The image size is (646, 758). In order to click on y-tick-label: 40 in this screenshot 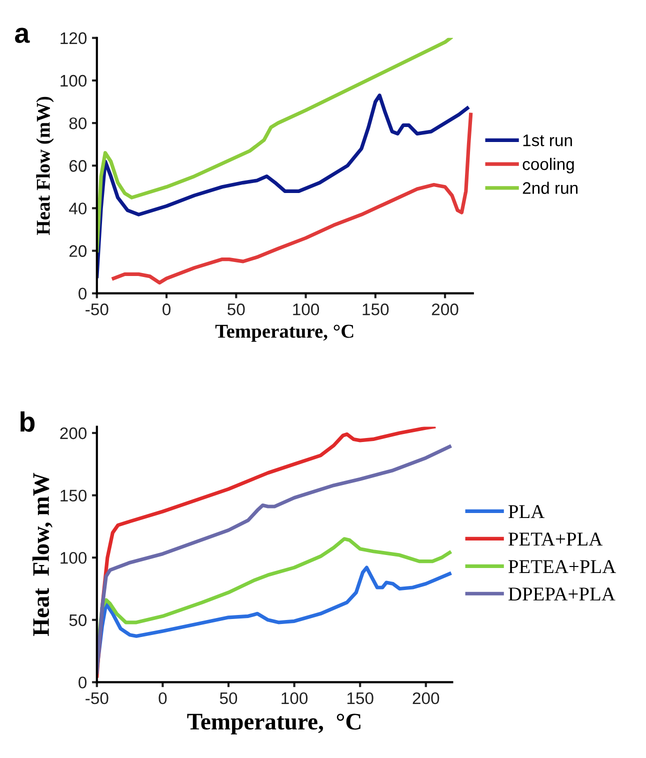, I will do `click(78, 208)`.